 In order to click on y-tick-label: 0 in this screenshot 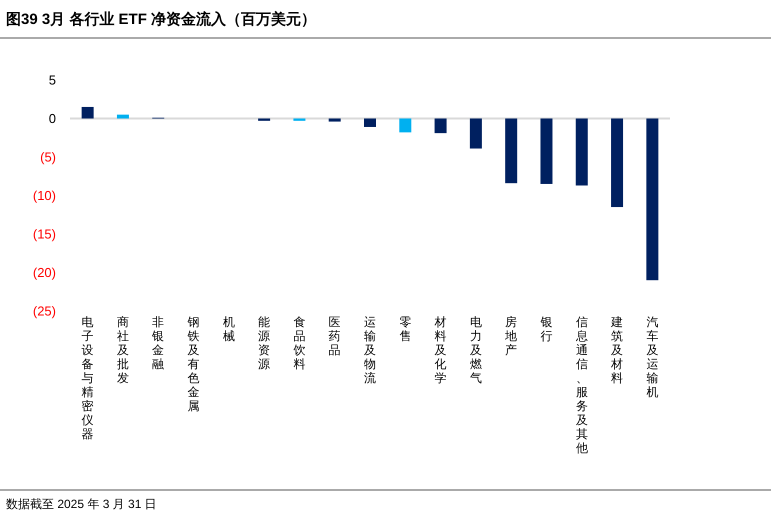, I will do `click(52, 118)`.